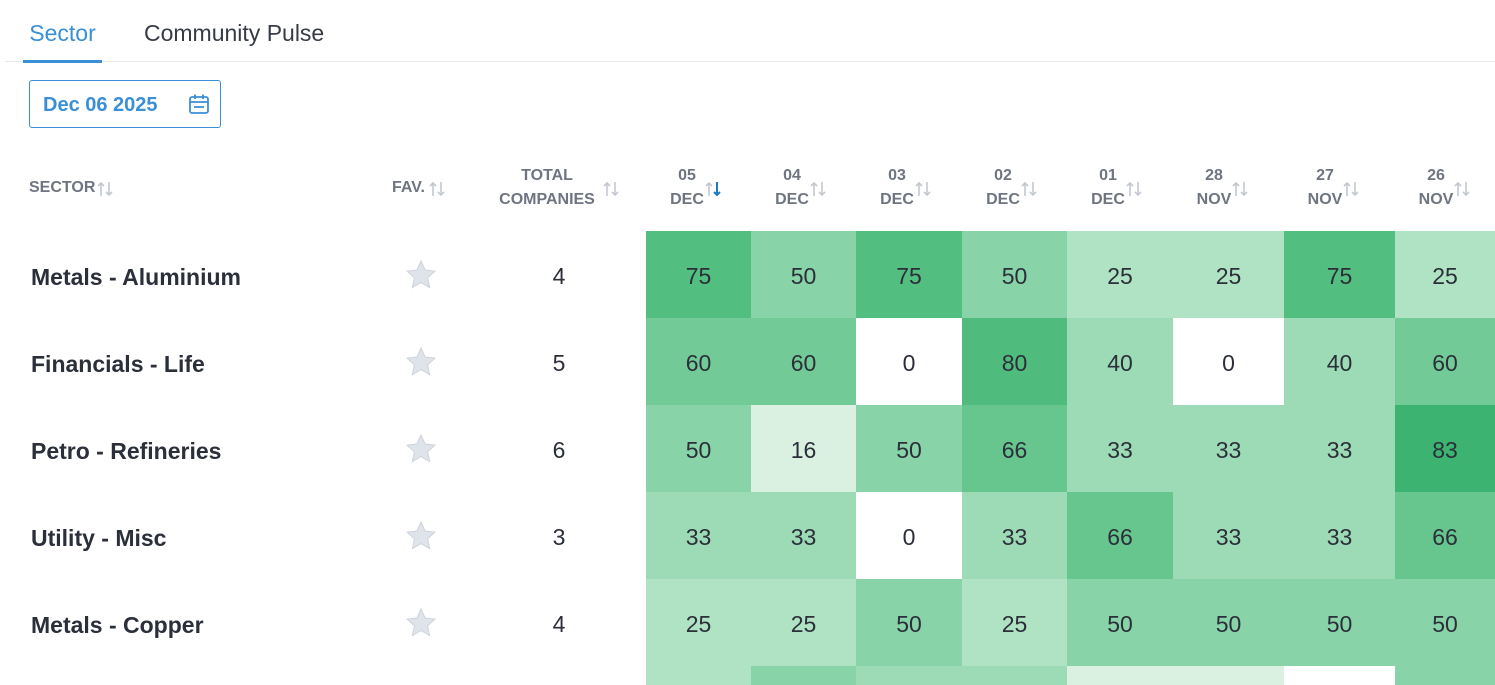 The image size is (1495, 685). What do you see at coordinates (1445, 448) in the screenshot?
I see `heat-cell: 83` at bounding box center [1445, 448].